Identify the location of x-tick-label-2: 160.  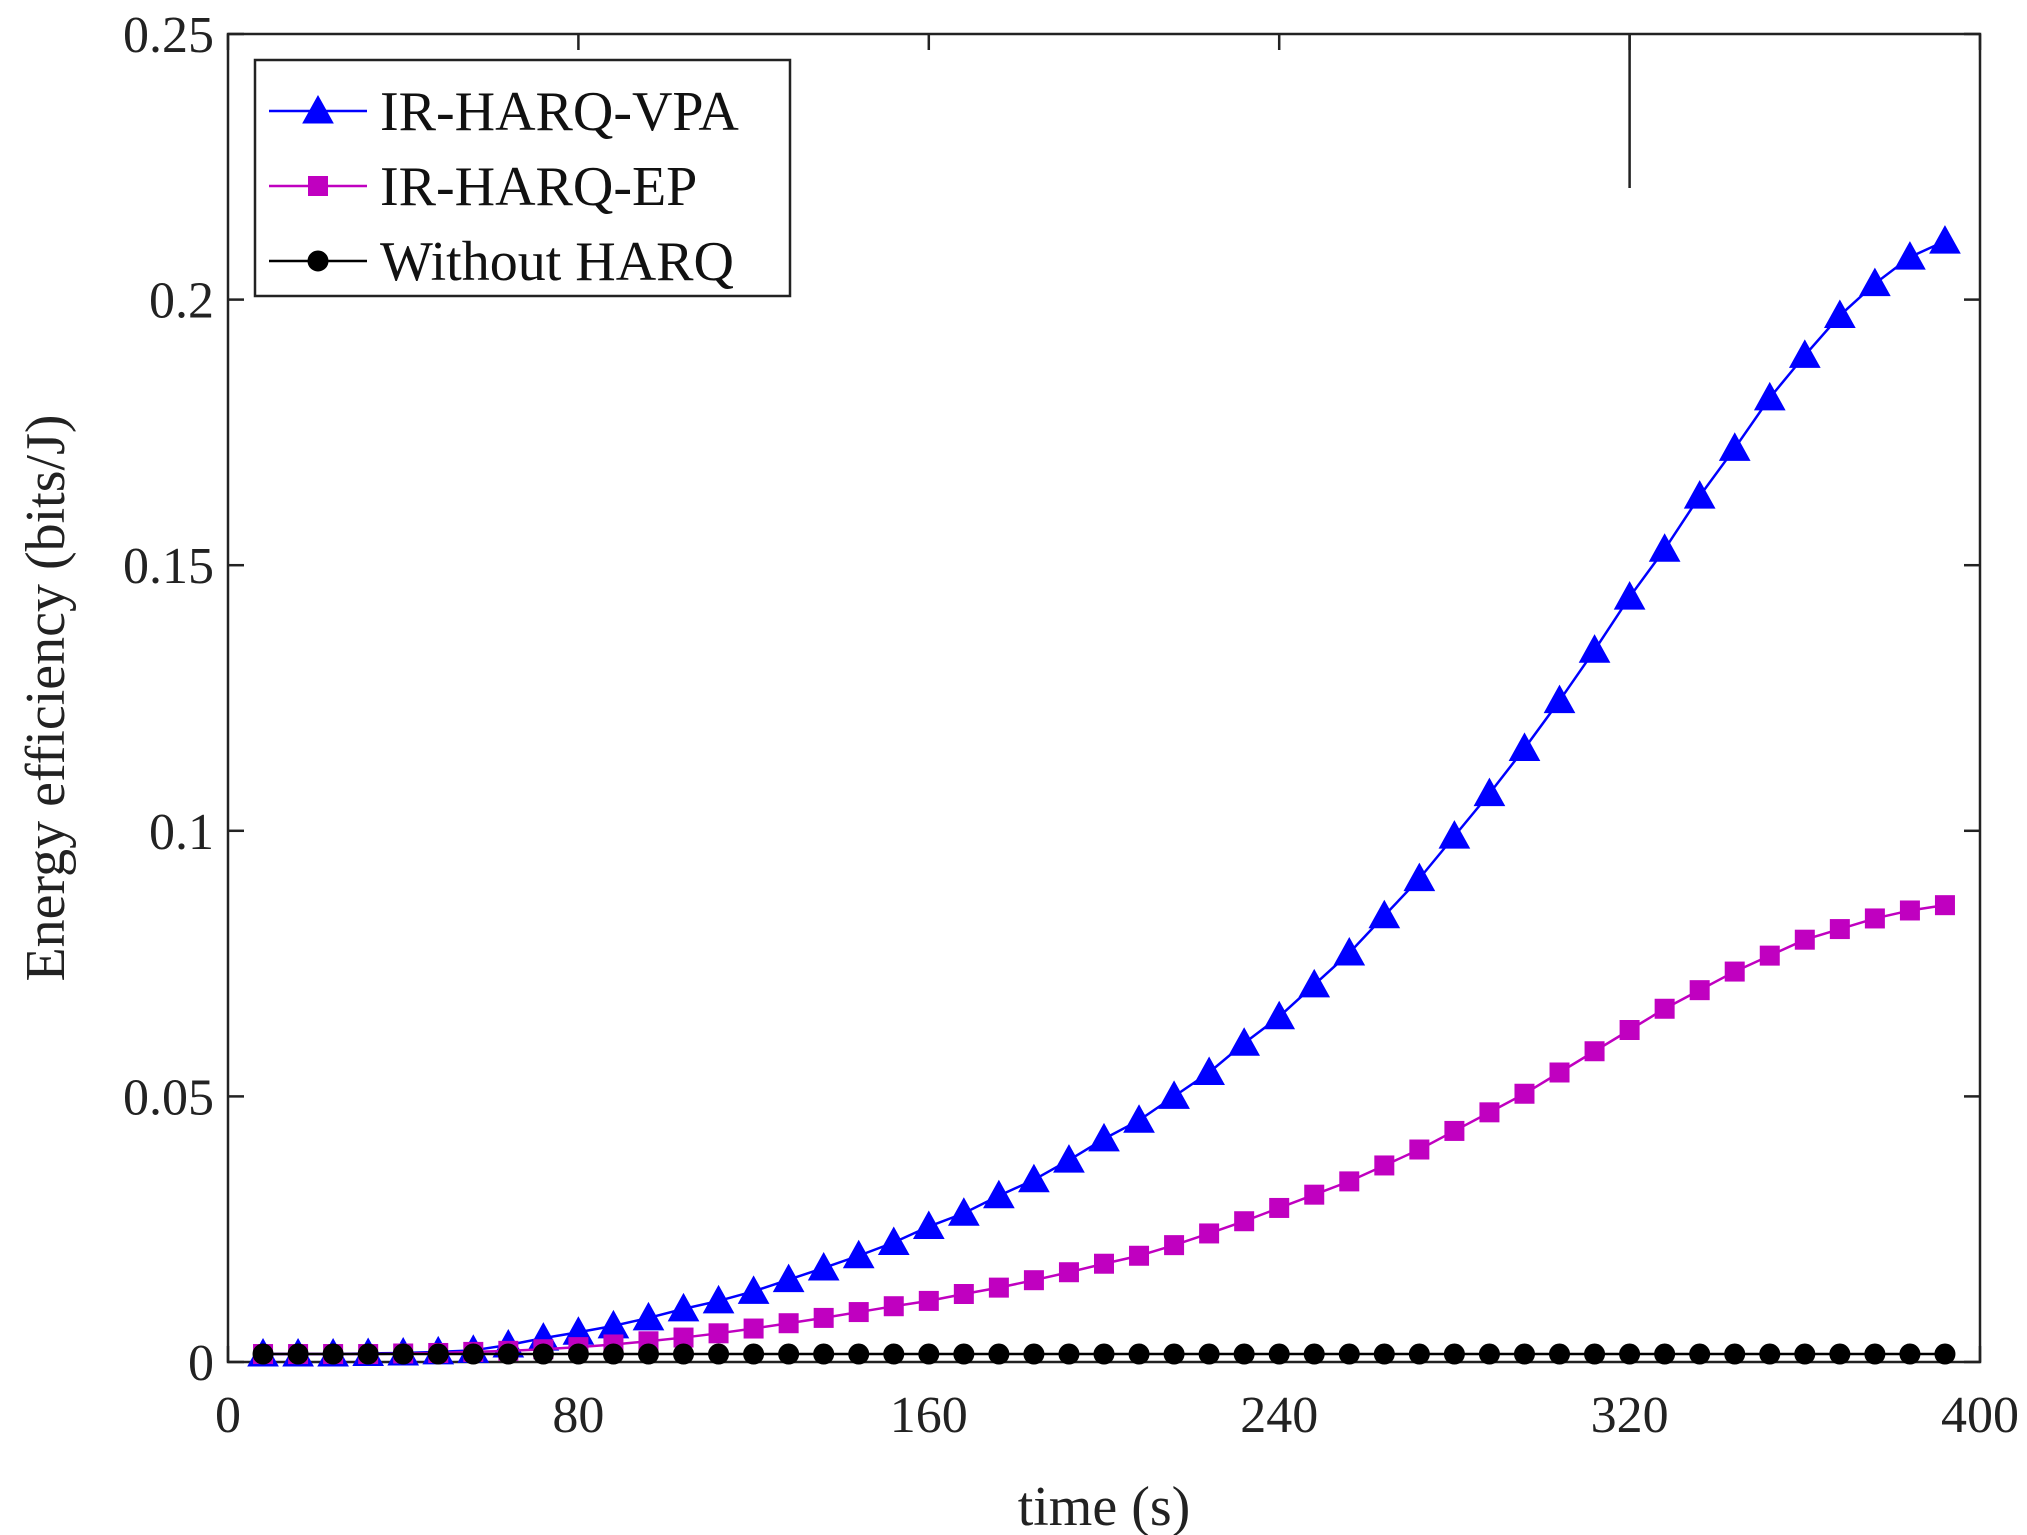
(929, 1415).